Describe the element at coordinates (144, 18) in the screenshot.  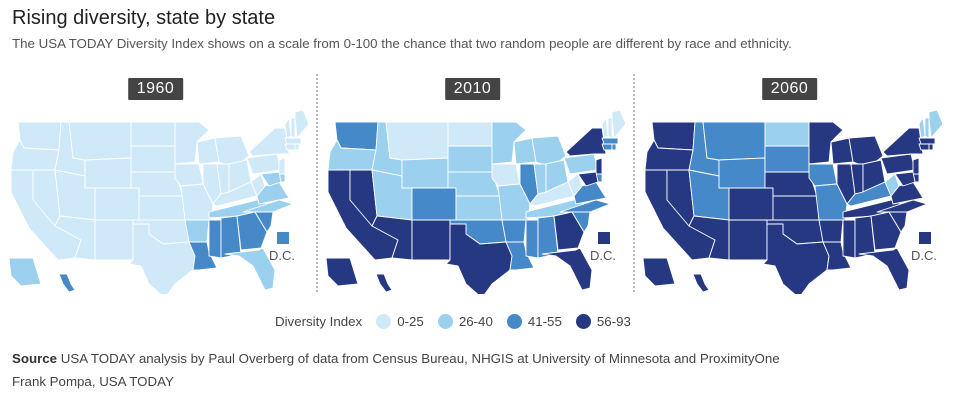
I see `chart-title: Rising diversity, state by state` at that location.